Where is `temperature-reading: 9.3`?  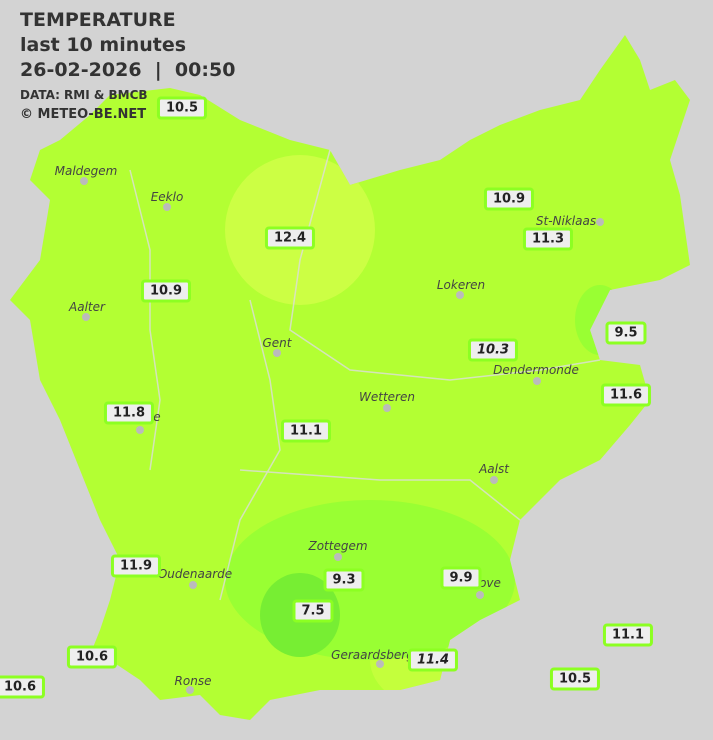
temperature-reading: 9.3 is located at coordinates (344, 580).